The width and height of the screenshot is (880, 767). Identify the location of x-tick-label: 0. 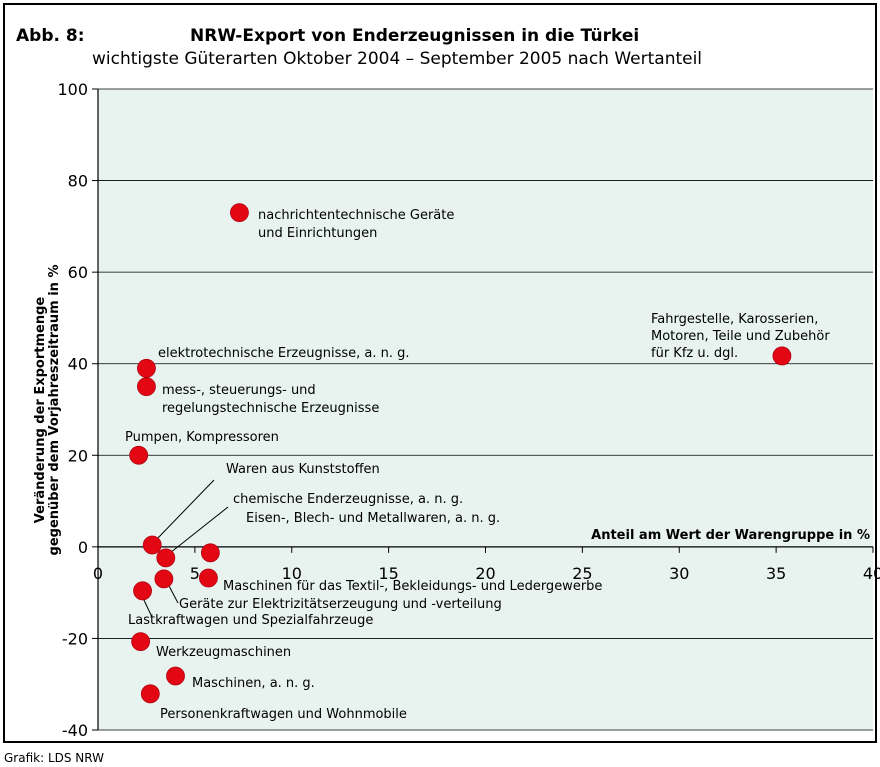
(98, 573).